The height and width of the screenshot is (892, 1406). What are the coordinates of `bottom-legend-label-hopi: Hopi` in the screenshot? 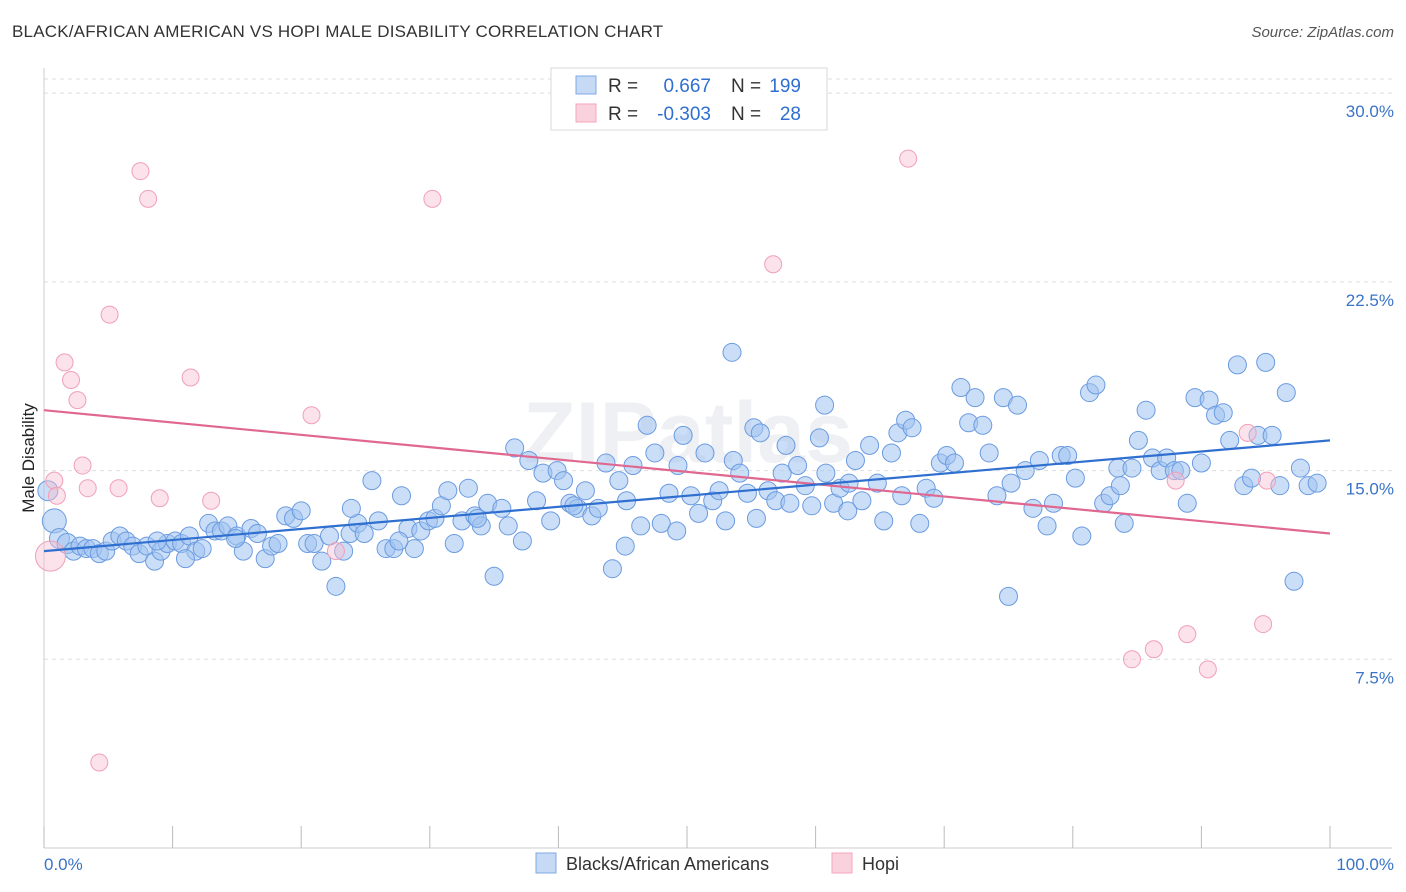 It's located at (880, 864).